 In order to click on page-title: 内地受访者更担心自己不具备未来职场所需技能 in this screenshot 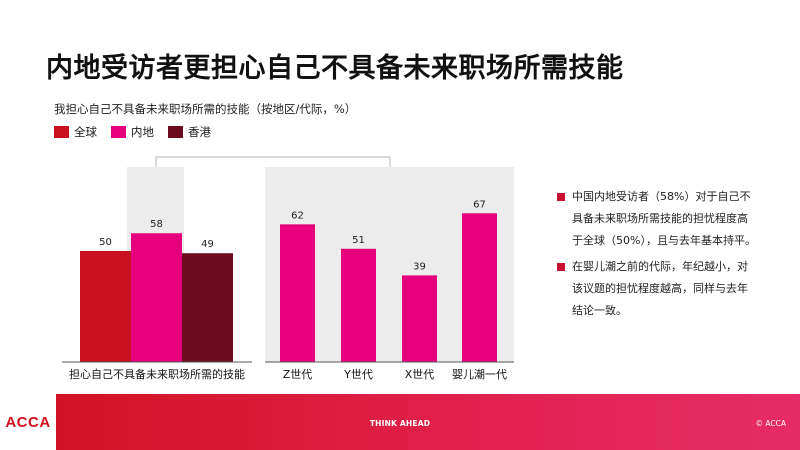, I will do `click(335, 68)`.